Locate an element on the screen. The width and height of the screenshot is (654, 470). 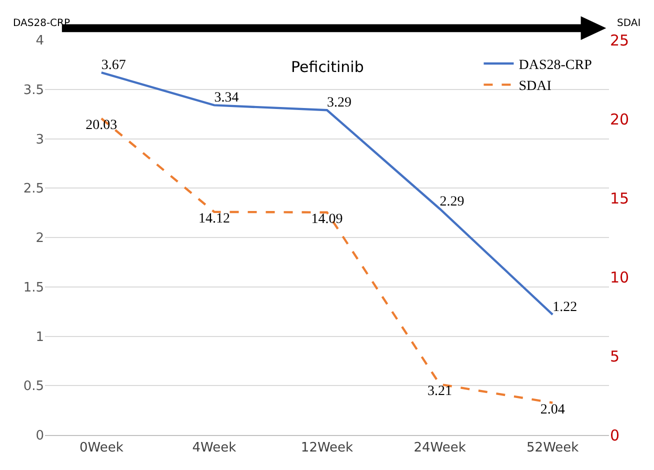
y-tick-label: 3 is located at coordinates (40, 140).